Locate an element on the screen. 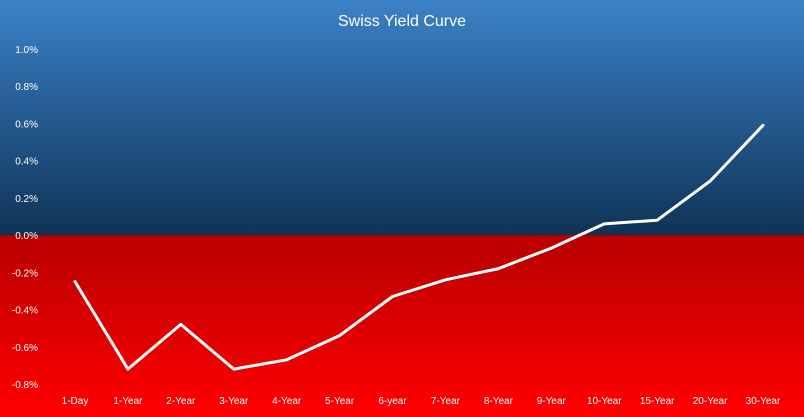  x-tick-label: 30-Year is located at coordinates (763, 401).